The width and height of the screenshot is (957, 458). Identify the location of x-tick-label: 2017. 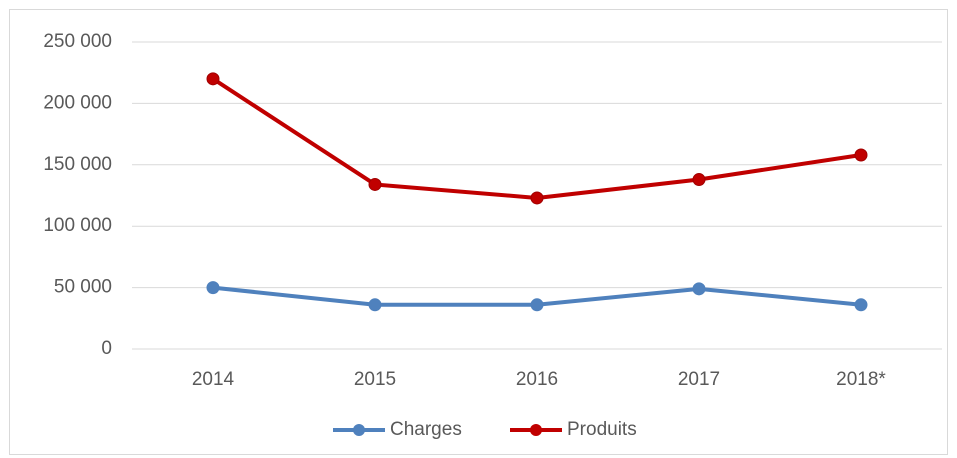
(699, 379).